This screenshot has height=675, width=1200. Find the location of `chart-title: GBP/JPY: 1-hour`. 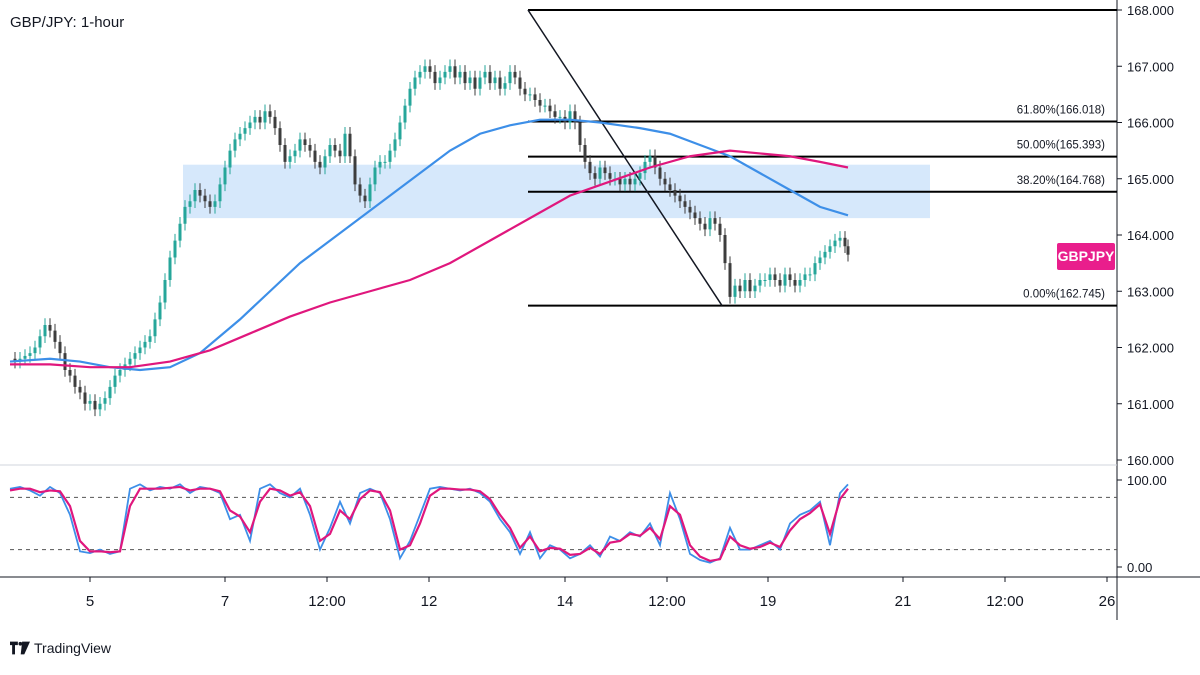

chart-title: GBP/JPY: 1-hour is located at coordinates (67, 22).